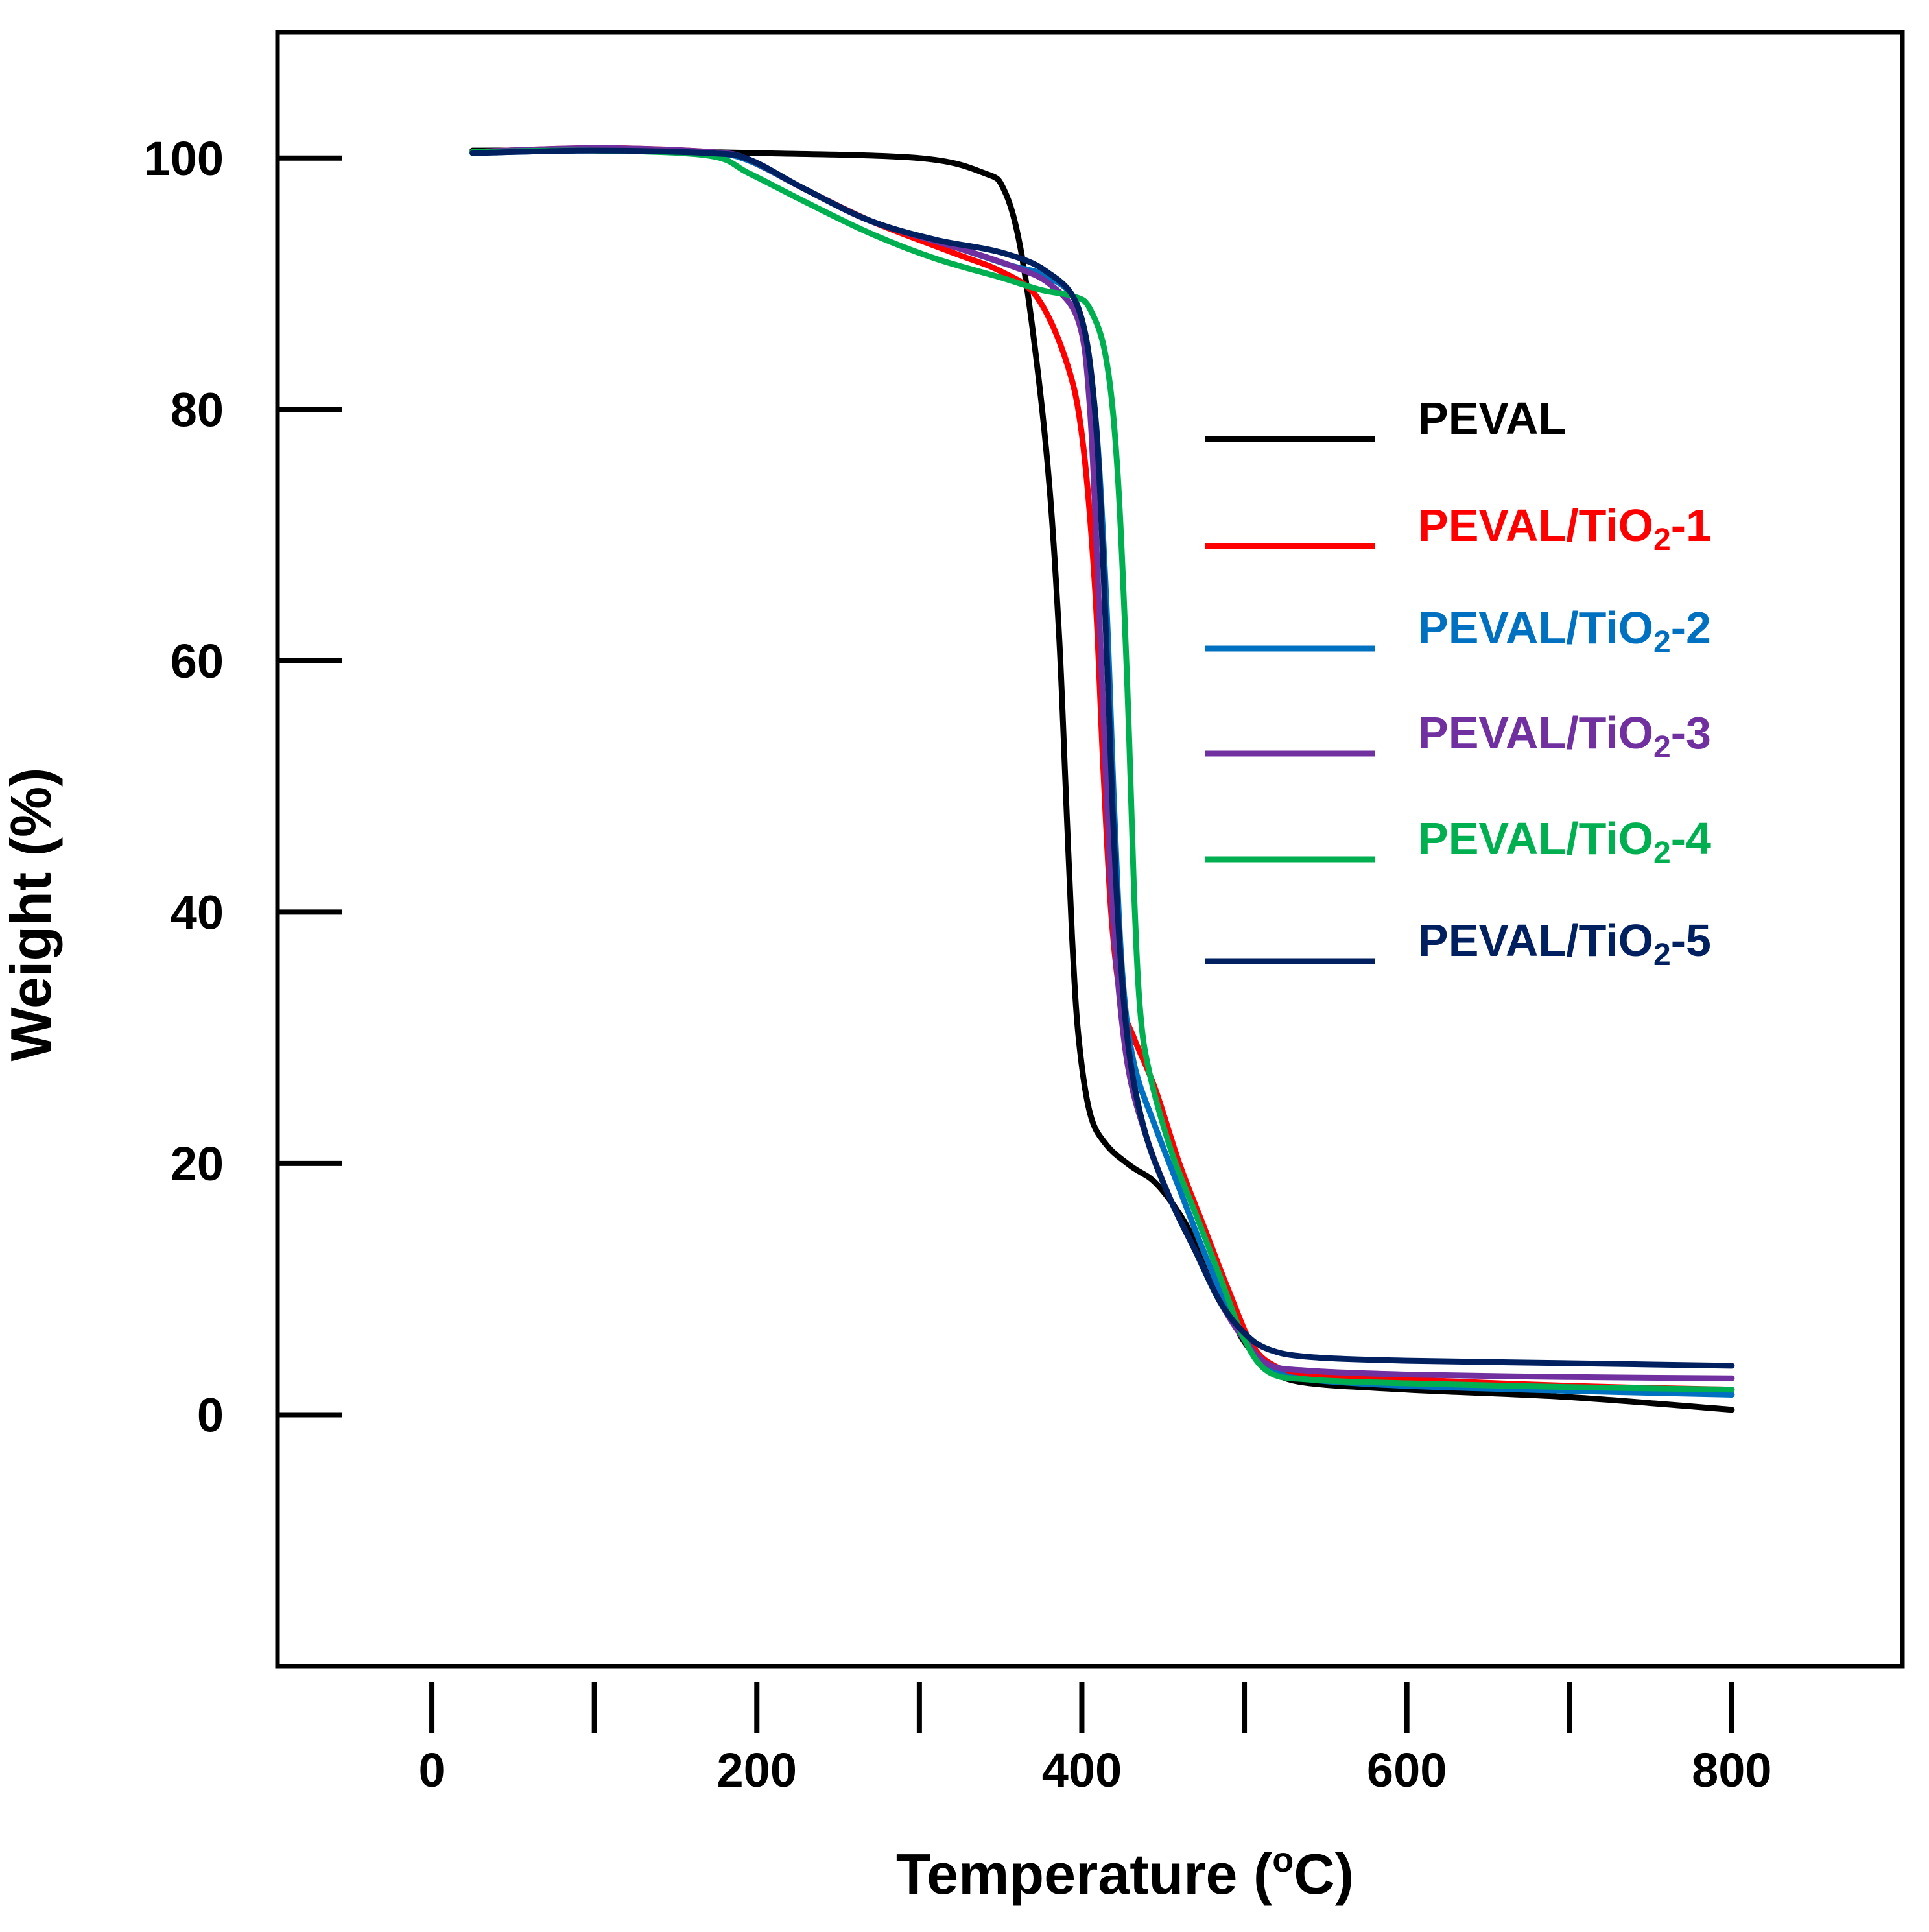  What do you see at coordinates (210, 1415) in the screenshot?
I see `y-tick-label: 0` at bounding box center [210, 1415].